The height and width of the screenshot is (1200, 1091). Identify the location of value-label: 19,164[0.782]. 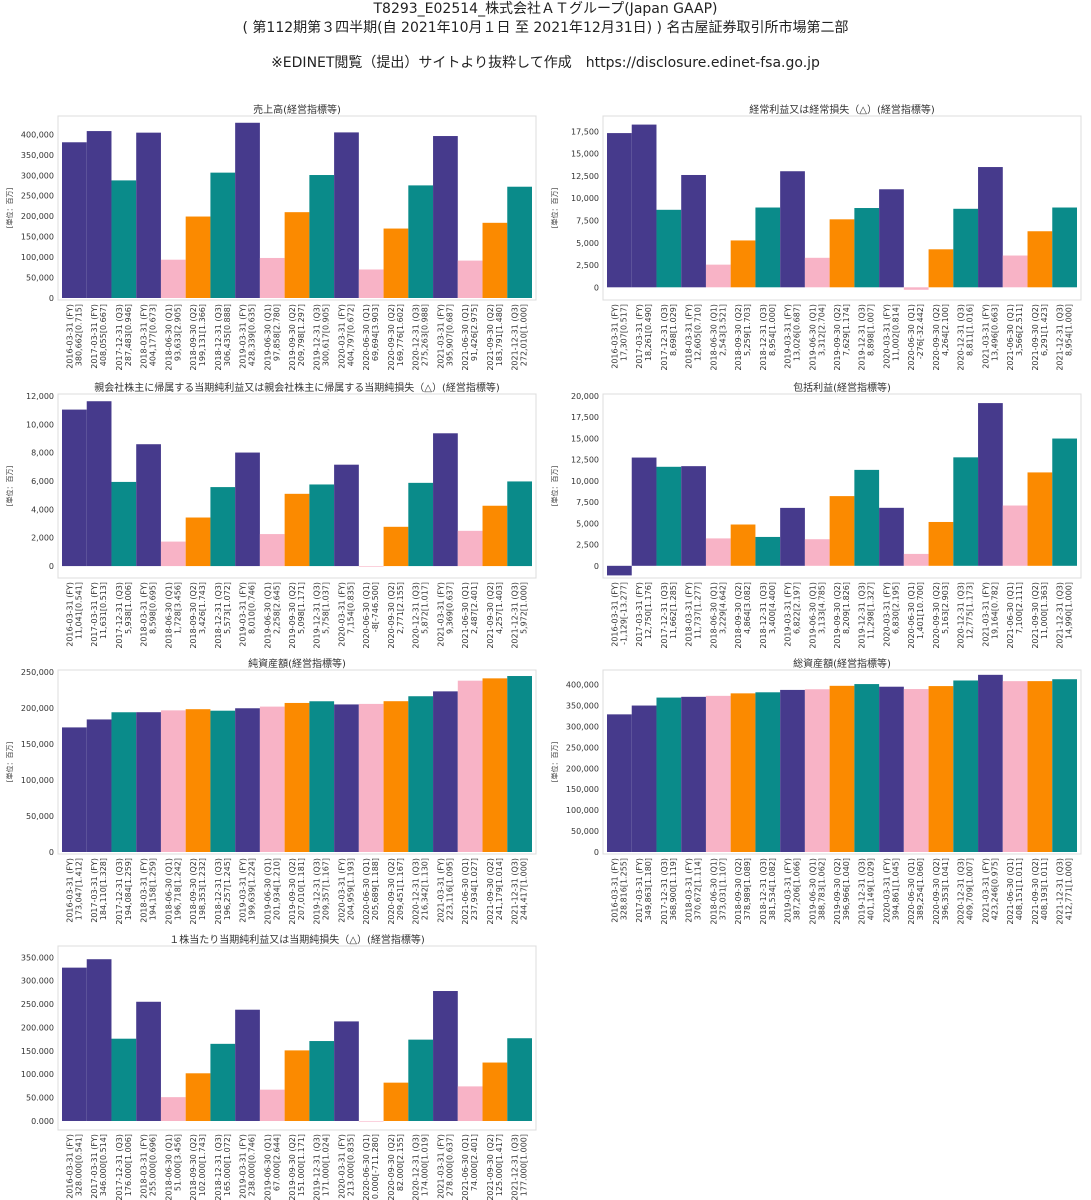
(994, 610).